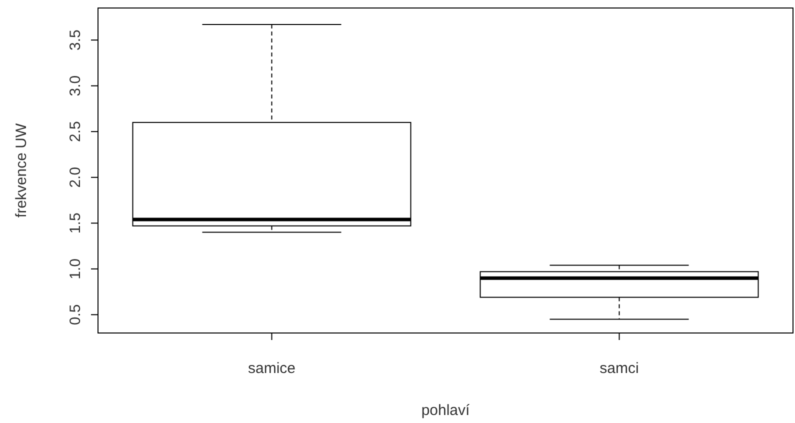 The image size is (795, 423). I want to click on y-tick-label: 2.5, so click(75, 131).